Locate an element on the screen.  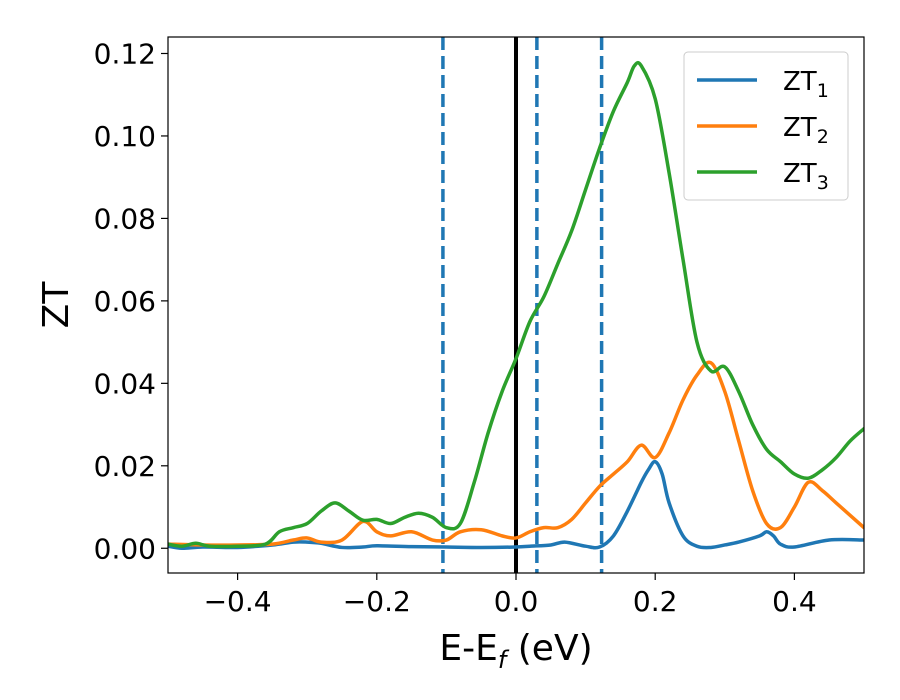
x-axis-ticks: −0.4 −0.2 0.0 0.2 0.4 is located at coordinates (510, 595).